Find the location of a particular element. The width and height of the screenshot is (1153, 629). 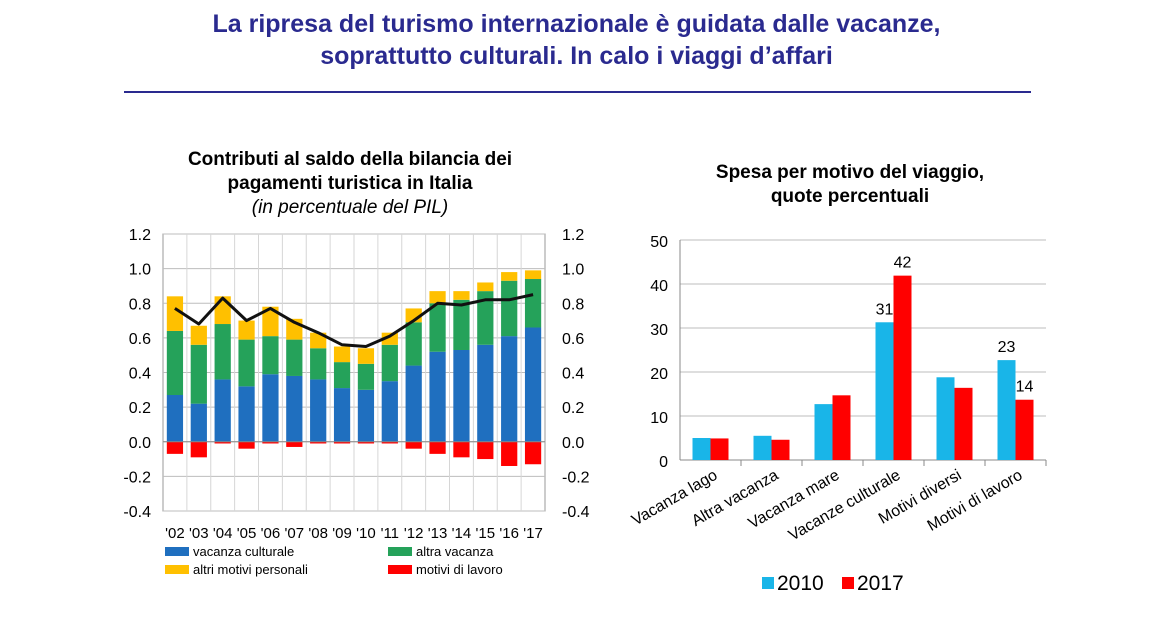

left-y-tick-label: -0.4 is located at coordinates (137, 512).